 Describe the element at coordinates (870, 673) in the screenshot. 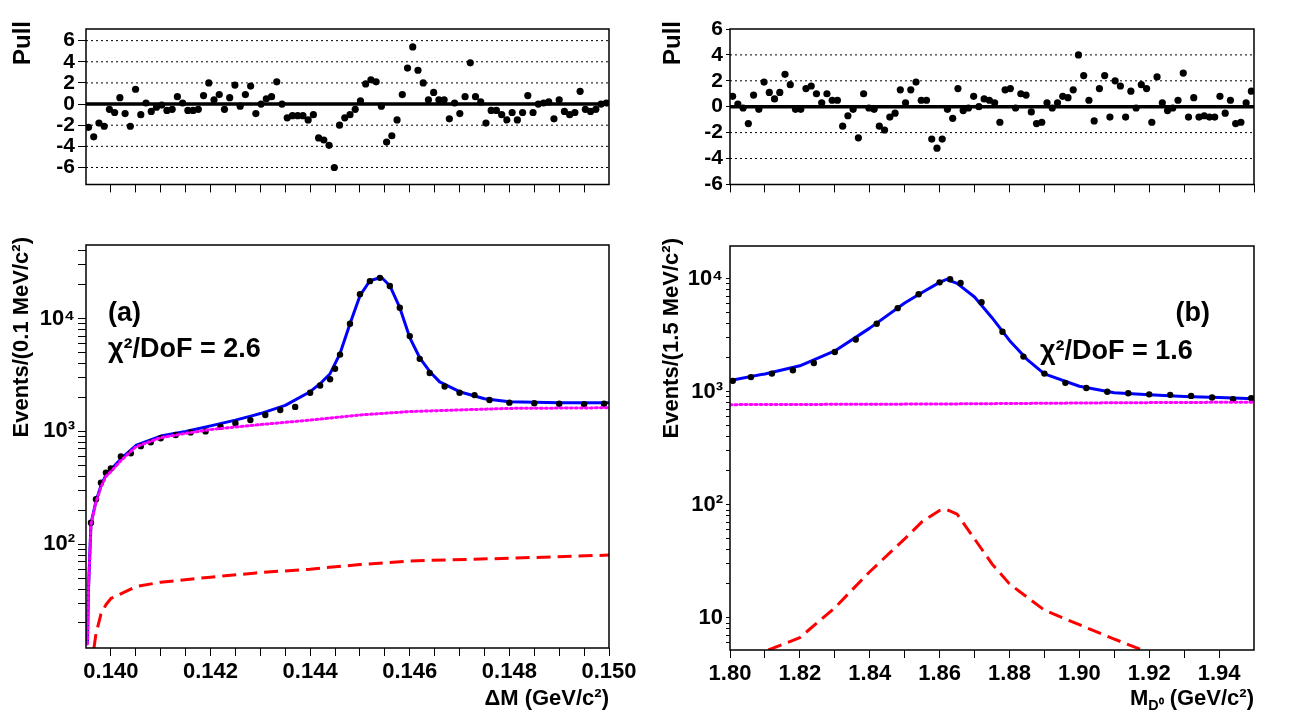

I see `x-tick-label: 1.84` at that location.